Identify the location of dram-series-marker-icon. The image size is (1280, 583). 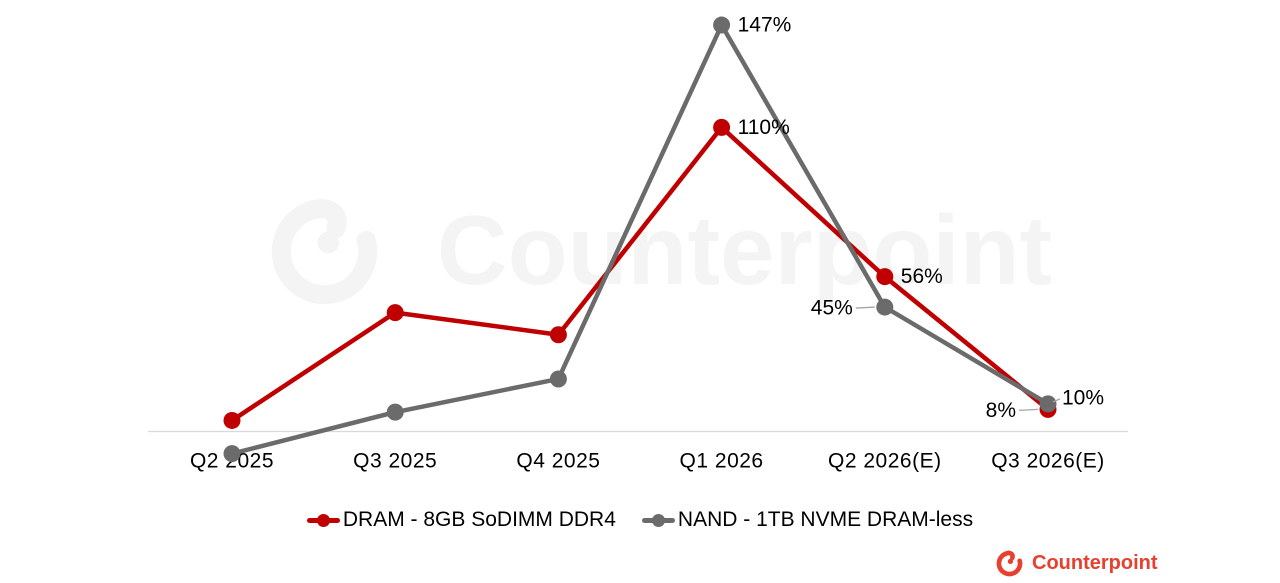
(323, 520).